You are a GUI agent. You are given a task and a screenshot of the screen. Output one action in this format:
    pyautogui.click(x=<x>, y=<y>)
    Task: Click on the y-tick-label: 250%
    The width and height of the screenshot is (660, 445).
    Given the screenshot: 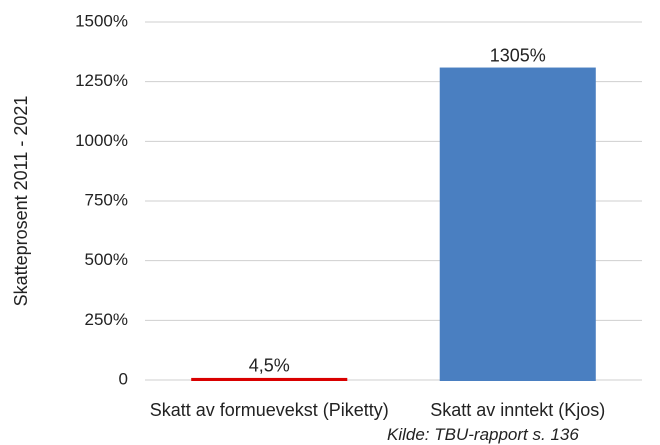 What is the action you would take?
    pyautogui.click(x=106, y=319)
    